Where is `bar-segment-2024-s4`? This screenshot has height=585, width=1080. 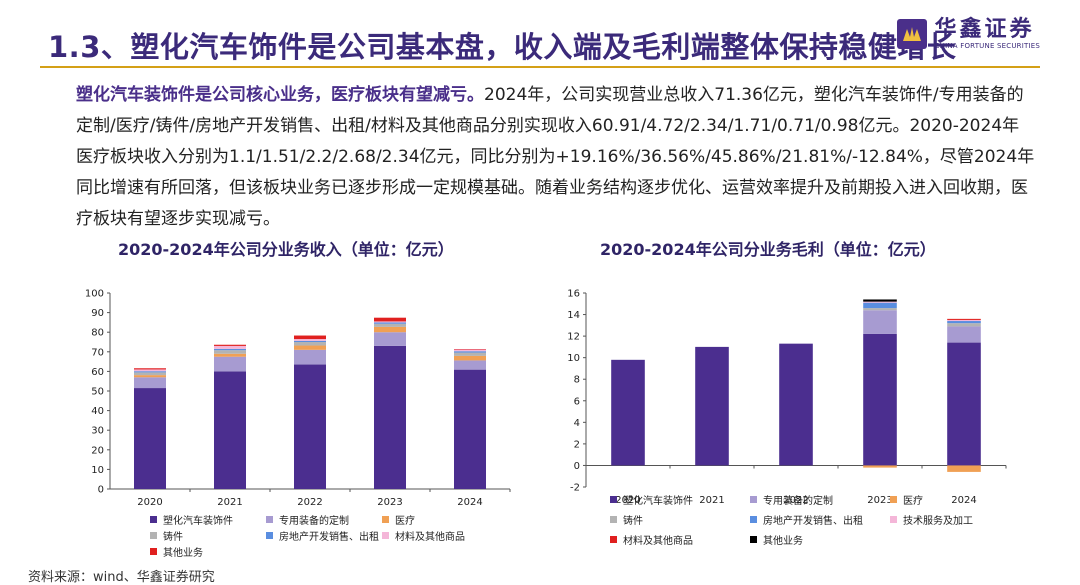
bar-segment-2024-s4 is located at coordinates (470, 352).